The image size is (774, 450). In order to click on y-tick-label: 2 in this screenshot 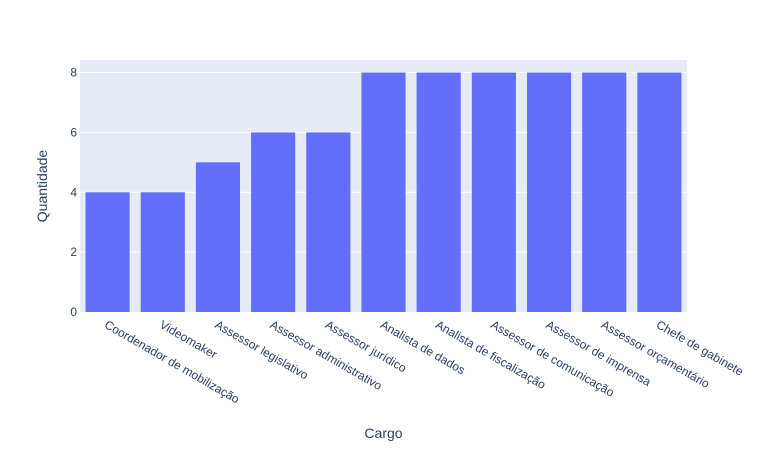, I will do `click(73, 252)`.